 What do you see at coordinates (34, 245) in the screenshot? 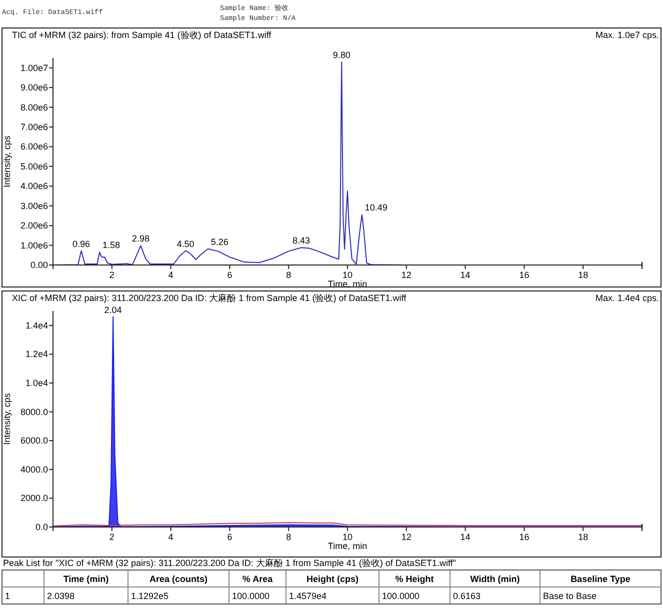
I see `y-tick-label: 1.00e6` at bounding box center [34, 245].